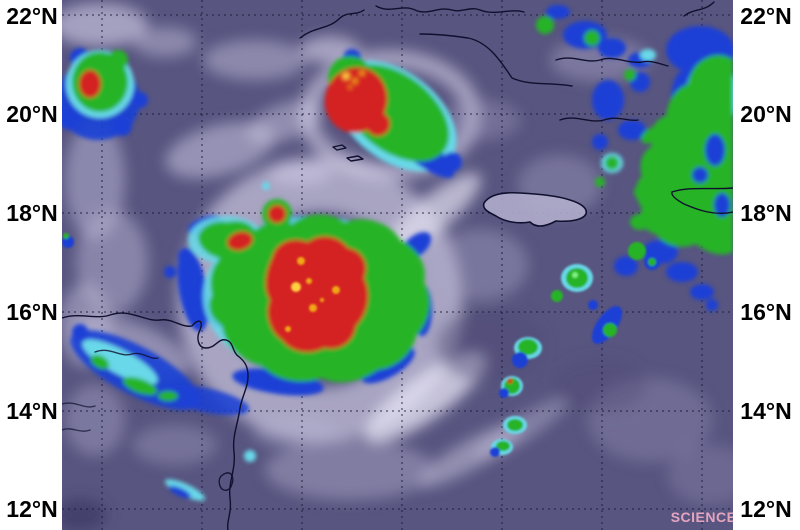 The height and width of the screenshot is (530, 800). Describe the element at coordinates (332, 24) in the screenshot. I see `coastline-cuba` at that location.